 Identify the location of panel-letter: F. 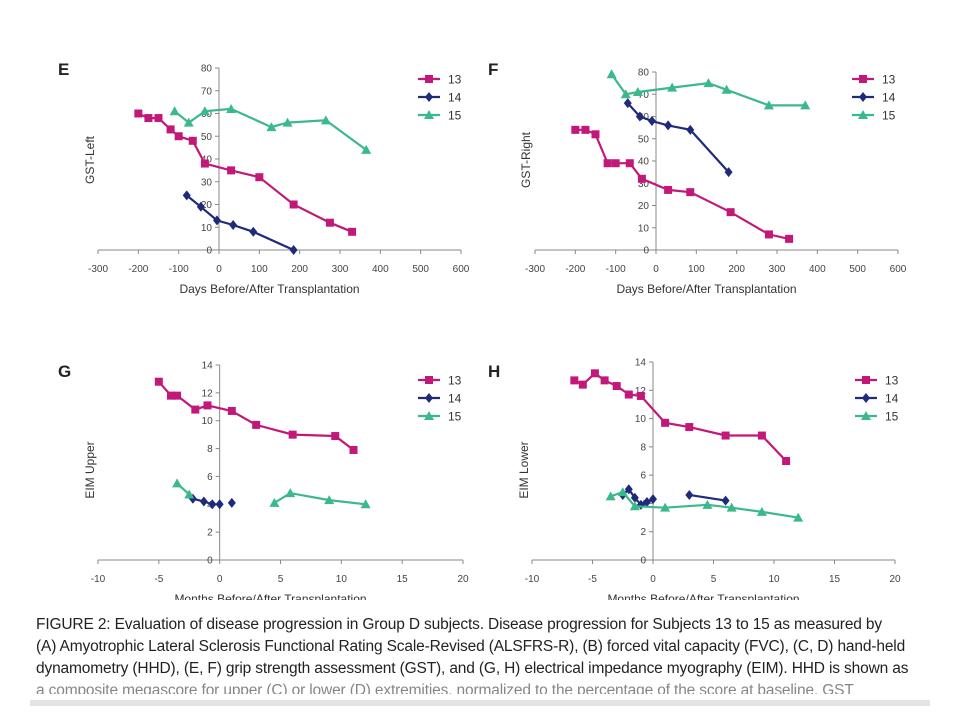
(493, 69).